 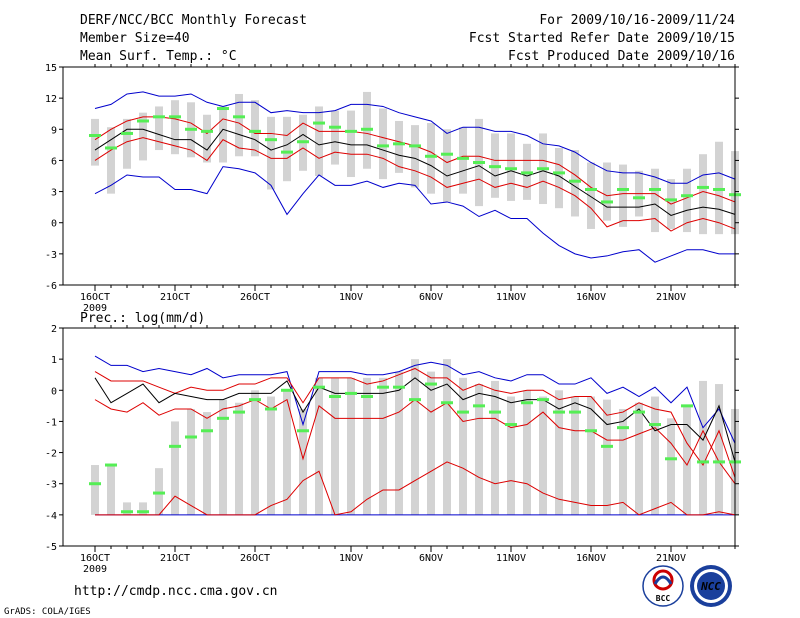 What do you see at coordinates (176, 591) in the screenshot?
I see `source-url: http://cmdp.ncc.cma.gov.cn` at bounding box center [176, 591].